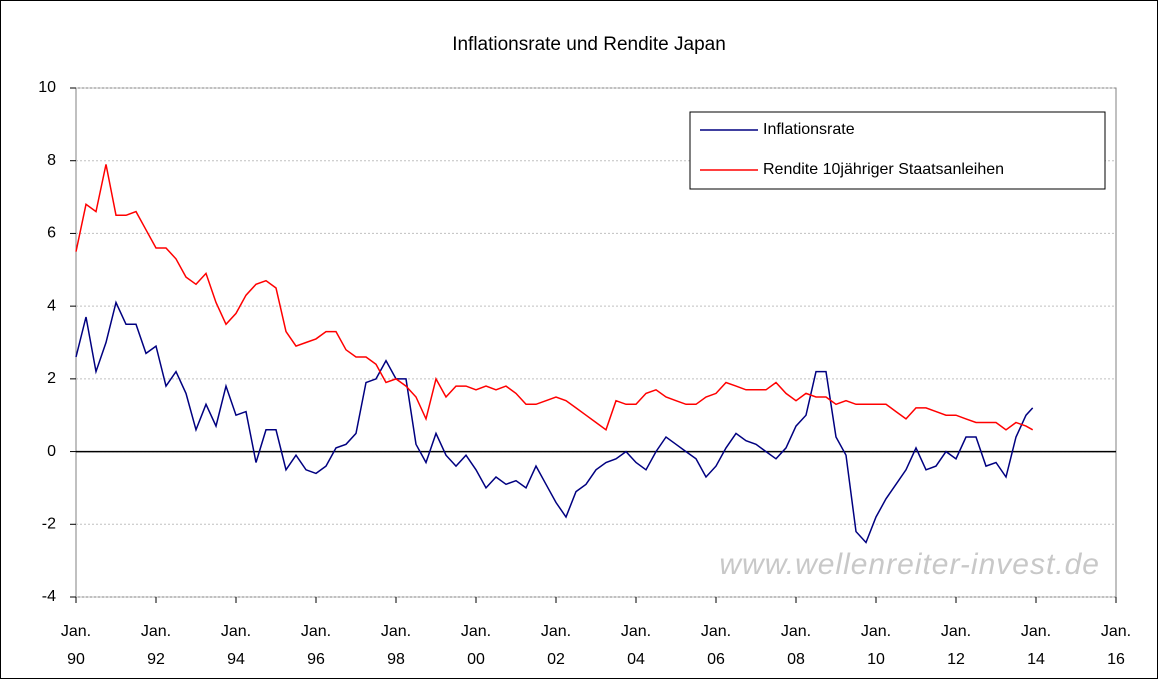 The height and width of the screenshot is (679, 1158). What do you see at coordinates (316, 645) in the screenshot?
I see `x-tick-label: Jan. 96` at bounding box center [316, 645].